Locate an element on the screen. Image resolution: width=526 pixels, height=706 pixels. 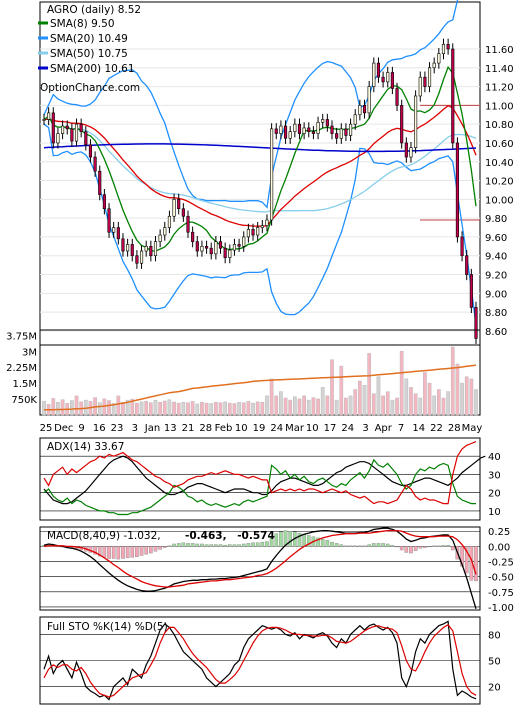
price-tick-label: 8.60 is located at coordinates (496, 332).